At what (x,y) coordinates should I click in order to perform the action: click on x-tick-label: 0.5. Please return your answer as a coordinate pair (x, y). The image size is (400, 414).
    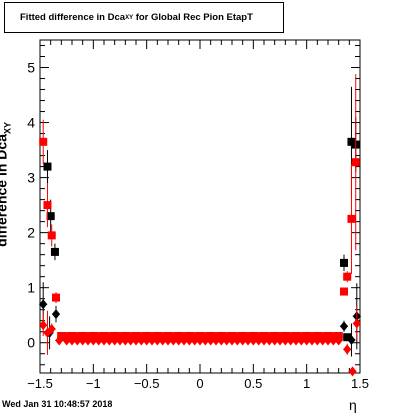
    Looking at the image, I should click on (253, 383).